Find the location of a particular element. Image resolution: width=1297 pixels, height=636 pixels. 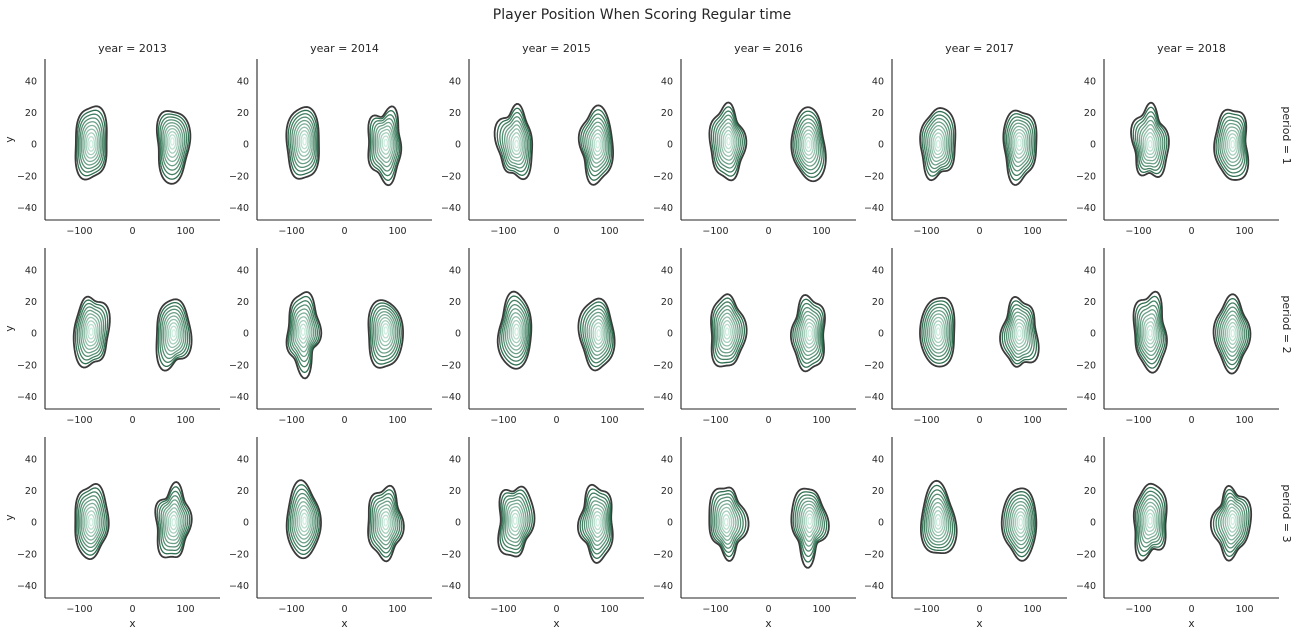

facet-panel: −40 −20 0 20 40 −100 0 100 x is located at coordinates (542, 533).